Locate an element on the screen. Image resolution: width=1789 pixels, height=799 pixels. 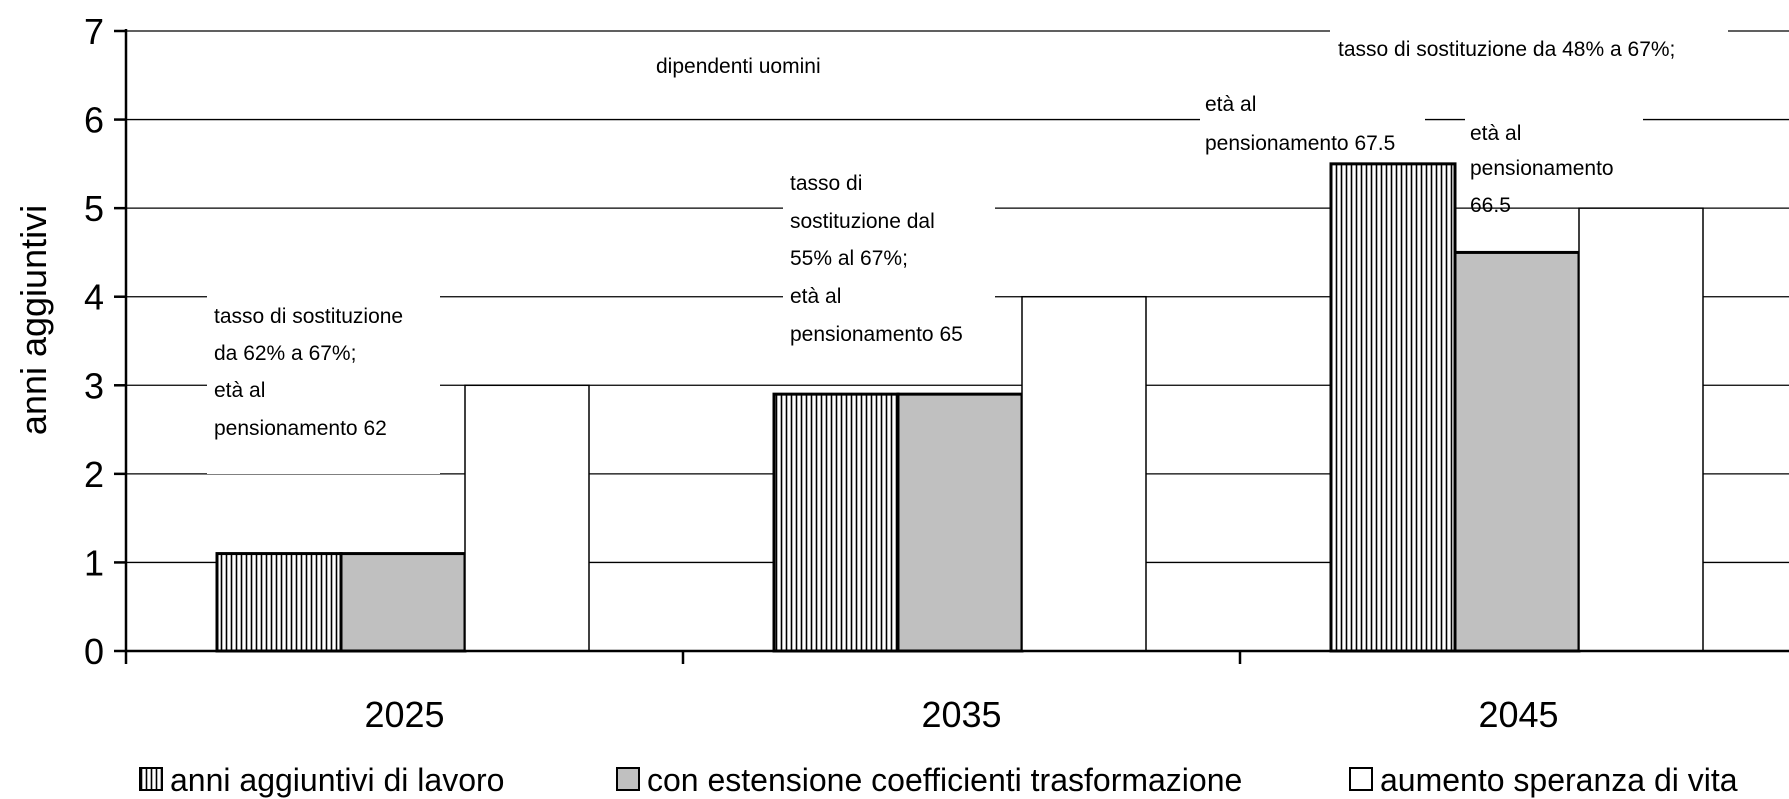
y-tick-label: 3 is located at coordinates (94, 385).